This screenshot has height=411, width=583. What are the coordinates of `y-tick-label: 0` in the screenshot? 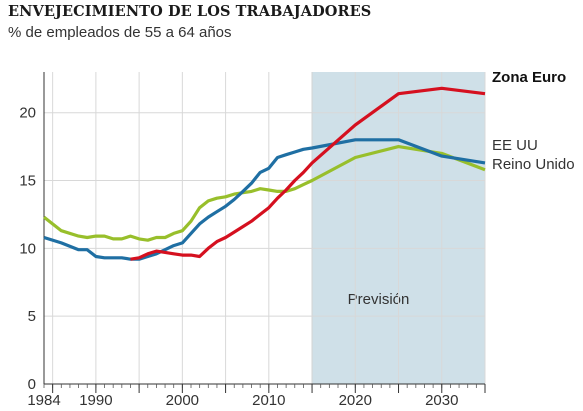 It's located at (32, 384).